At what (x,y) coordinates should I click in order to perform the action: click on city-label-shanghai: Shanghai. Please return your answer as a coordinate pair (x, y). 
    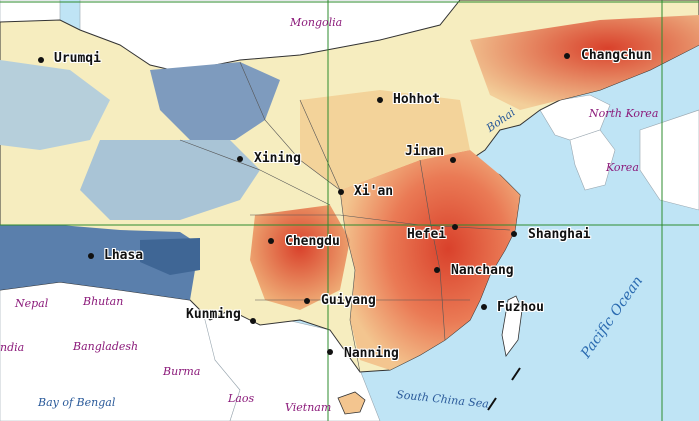
    Looking at the image, I should click on (559, 234).